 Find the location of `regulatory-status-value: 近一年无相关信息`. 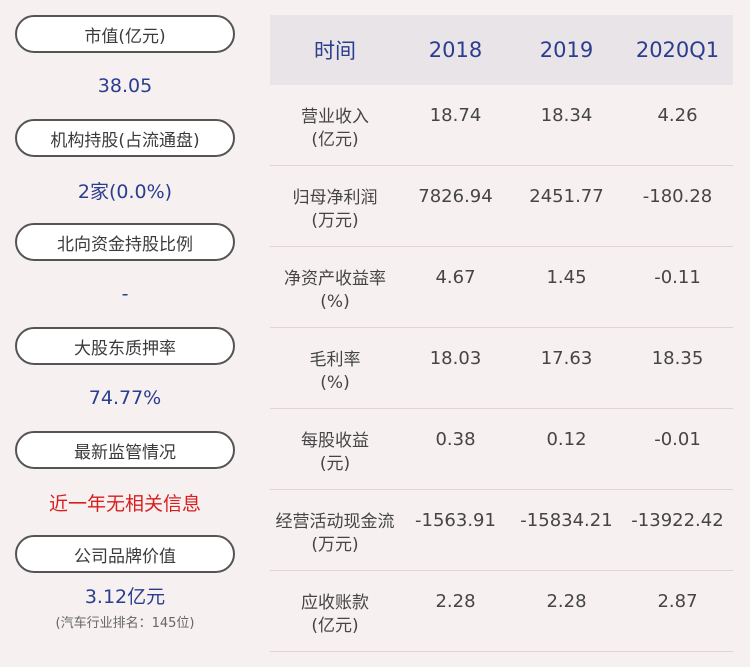

regulatory-status-value: 近一年无相关信息 is located at coordinates (125, 502).